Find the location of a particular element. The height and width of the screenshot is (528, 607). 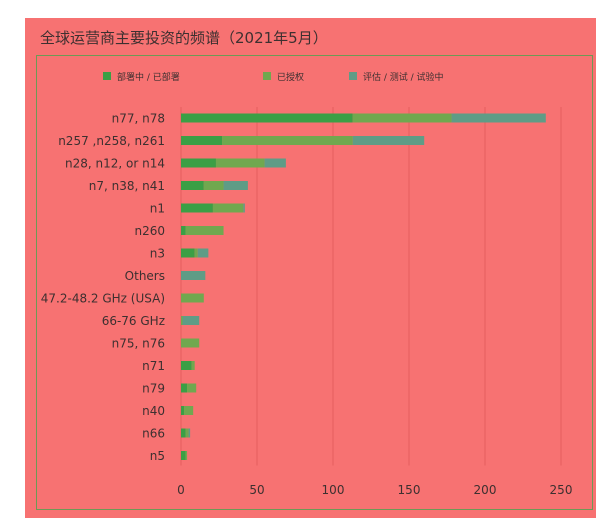

legend-label-1: 部署中 / 已部署 is located at coordinates (148, 77).